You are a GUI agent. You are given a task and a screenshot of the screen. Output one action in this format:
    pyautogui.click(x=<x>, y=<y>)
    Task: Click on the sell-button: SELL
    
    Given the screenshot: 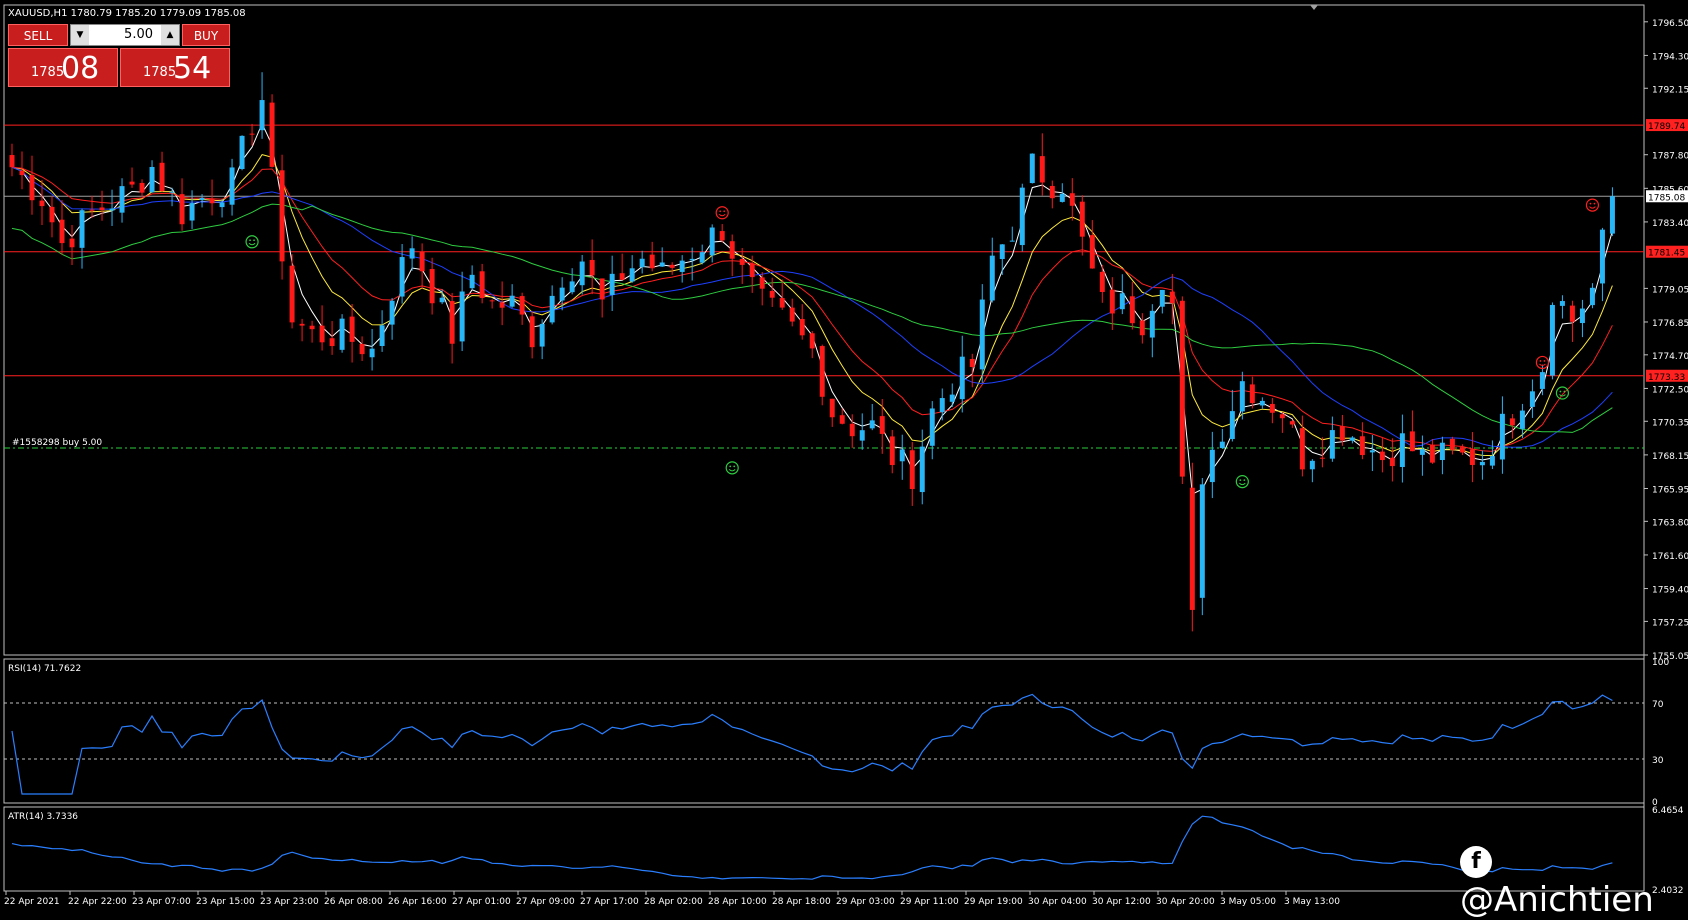 What is the action you would take?
    pyautogui.click(x=38, y=35)
    